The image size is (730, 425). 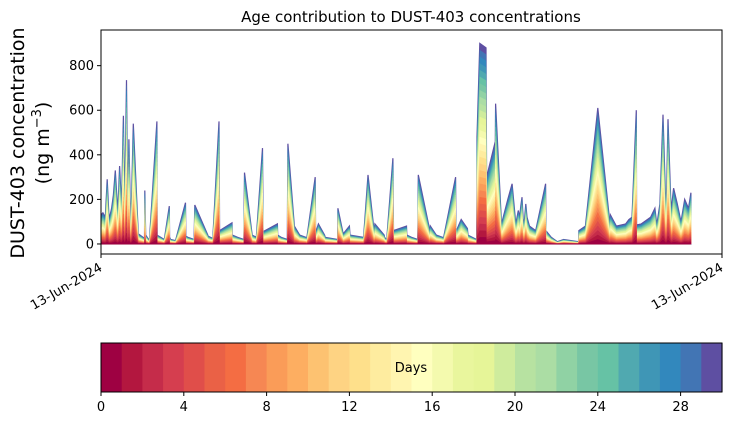 I want to click on x-axis: 13-Jun-2024 13-Jun-2024, so click(x=377, y=283).